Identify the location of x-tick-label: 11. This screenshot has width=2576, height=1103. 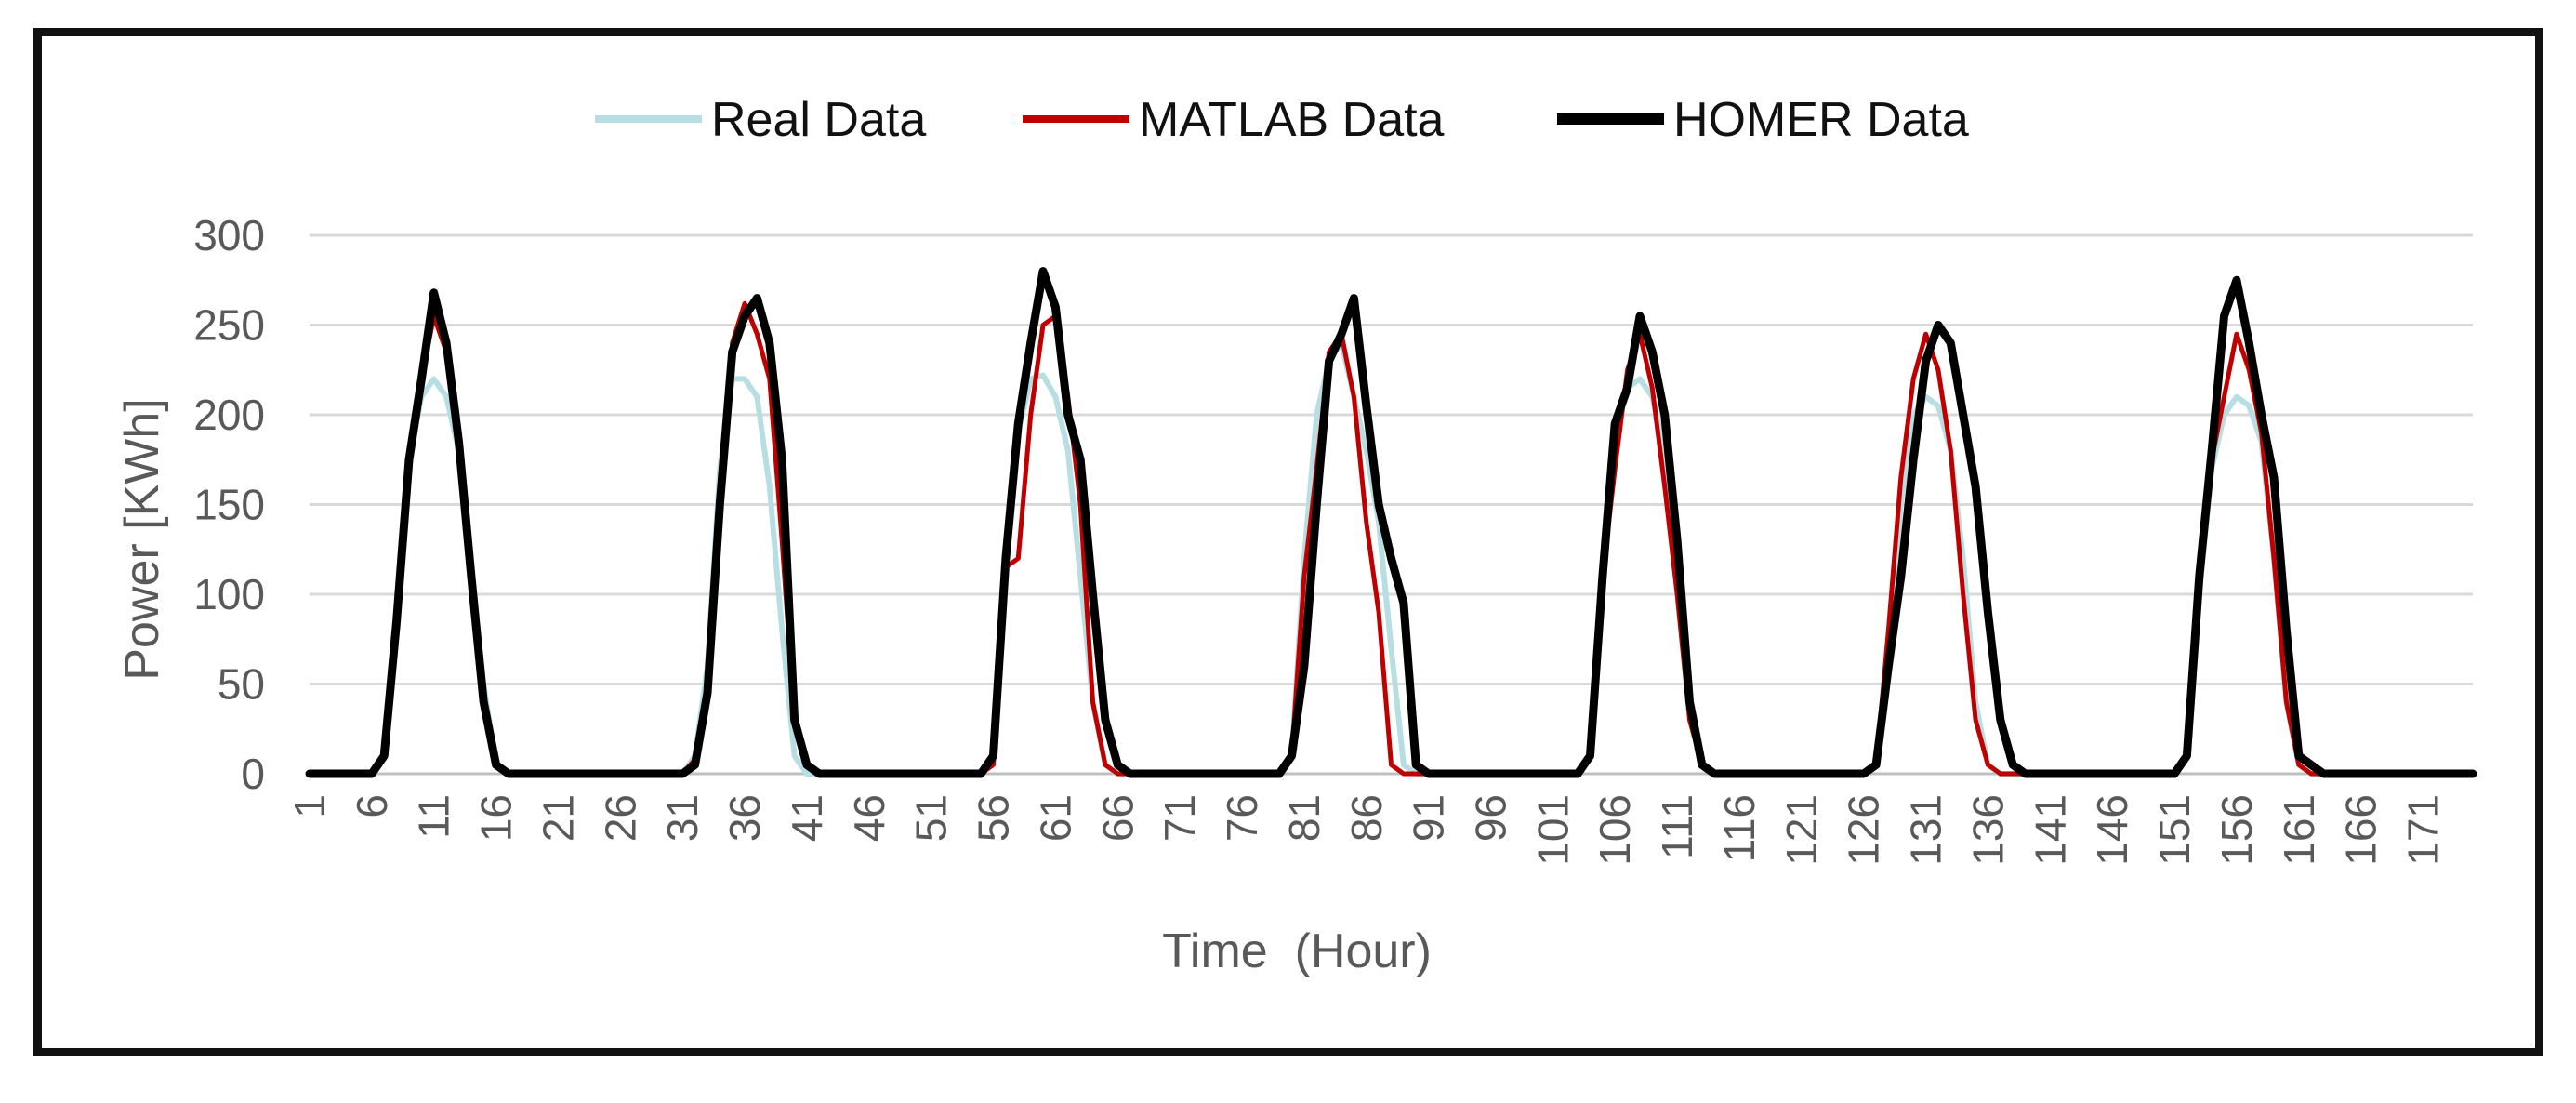
(434, 816).